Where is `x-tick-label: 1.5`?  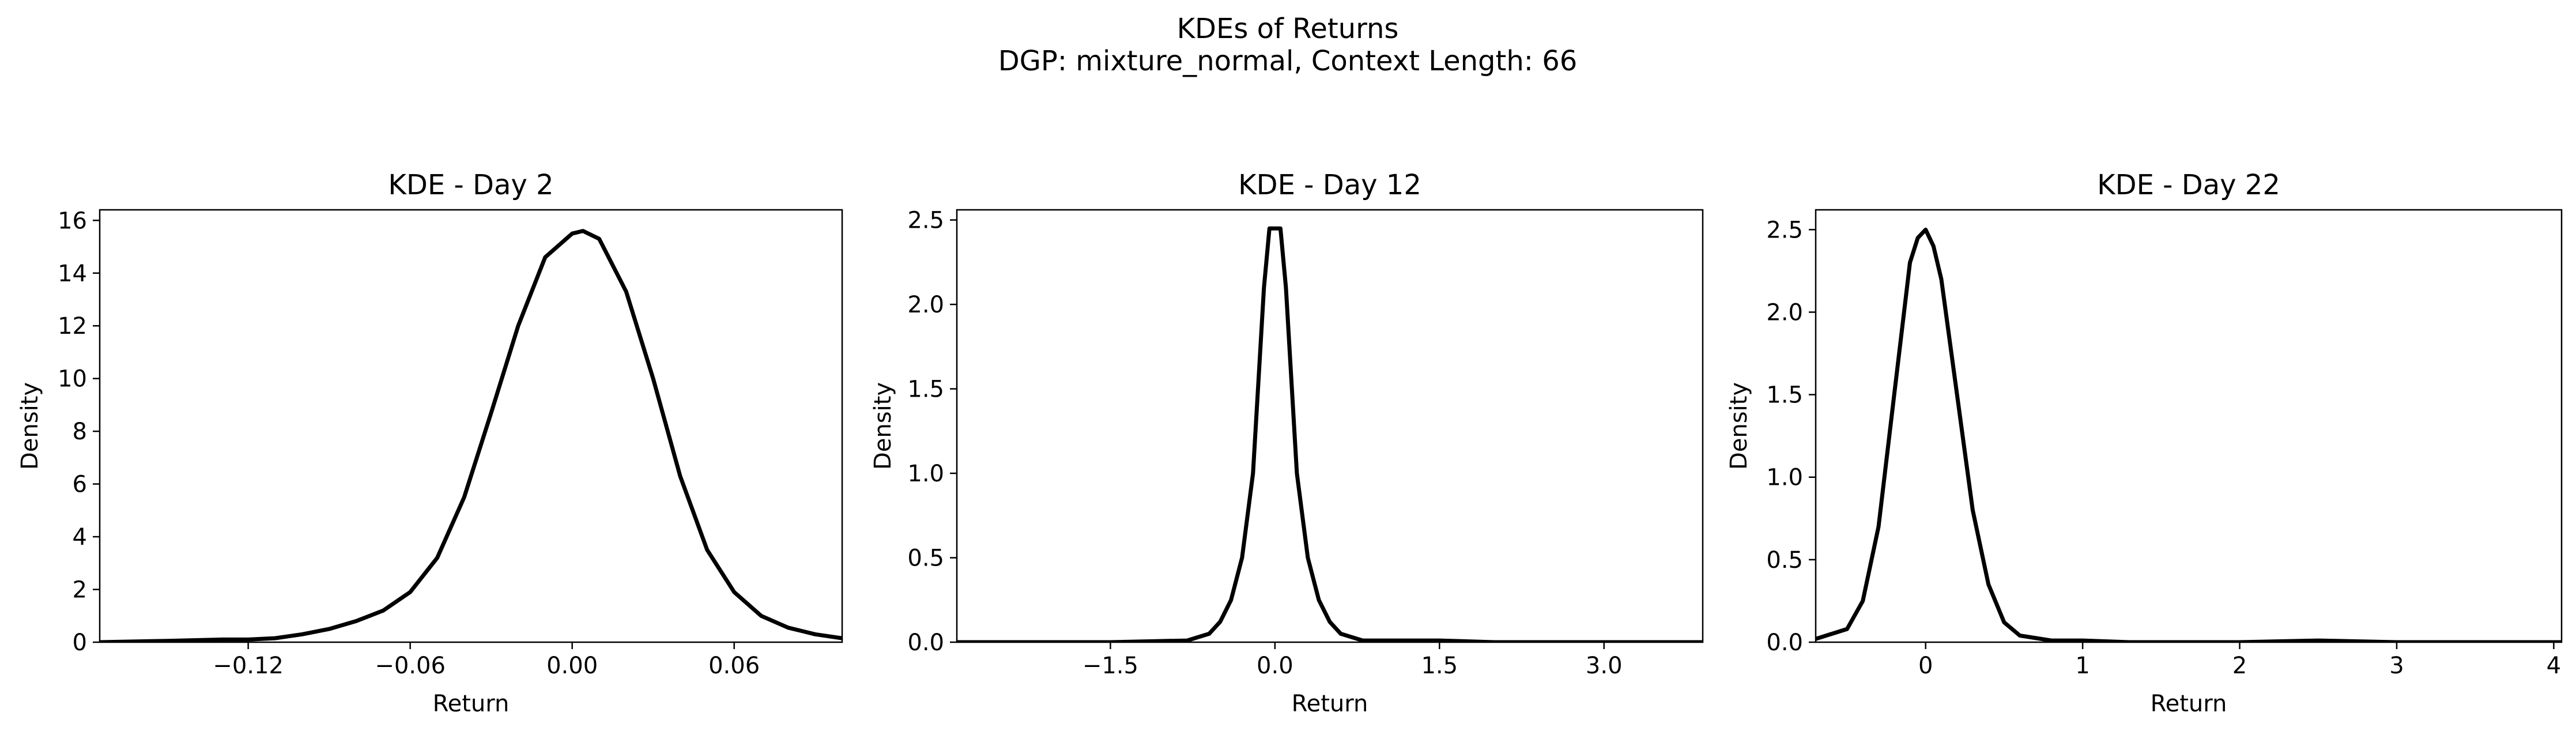 x-tick-label: 1.5 is located at coordinates (1439, 666).